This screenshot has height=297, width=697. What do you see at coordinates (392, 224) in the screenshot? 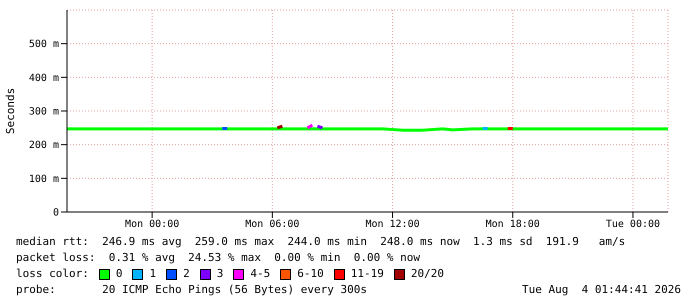
I see `x-tick-label: Mon 12:00` at bounding box center [392, 224].